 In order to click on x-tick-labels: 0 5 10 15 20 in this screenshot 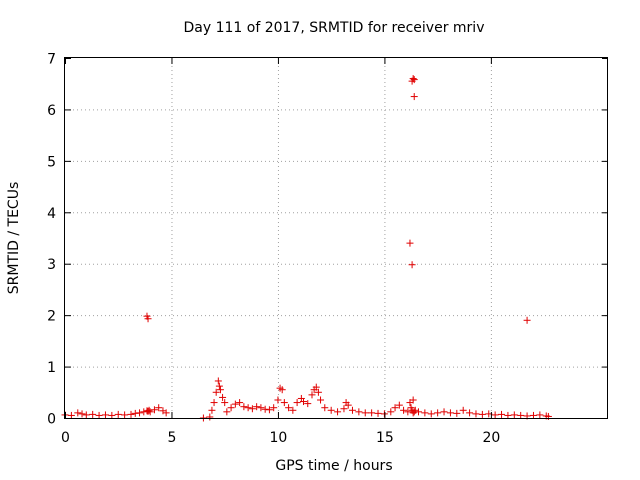, I will do `click(280, 438)`.